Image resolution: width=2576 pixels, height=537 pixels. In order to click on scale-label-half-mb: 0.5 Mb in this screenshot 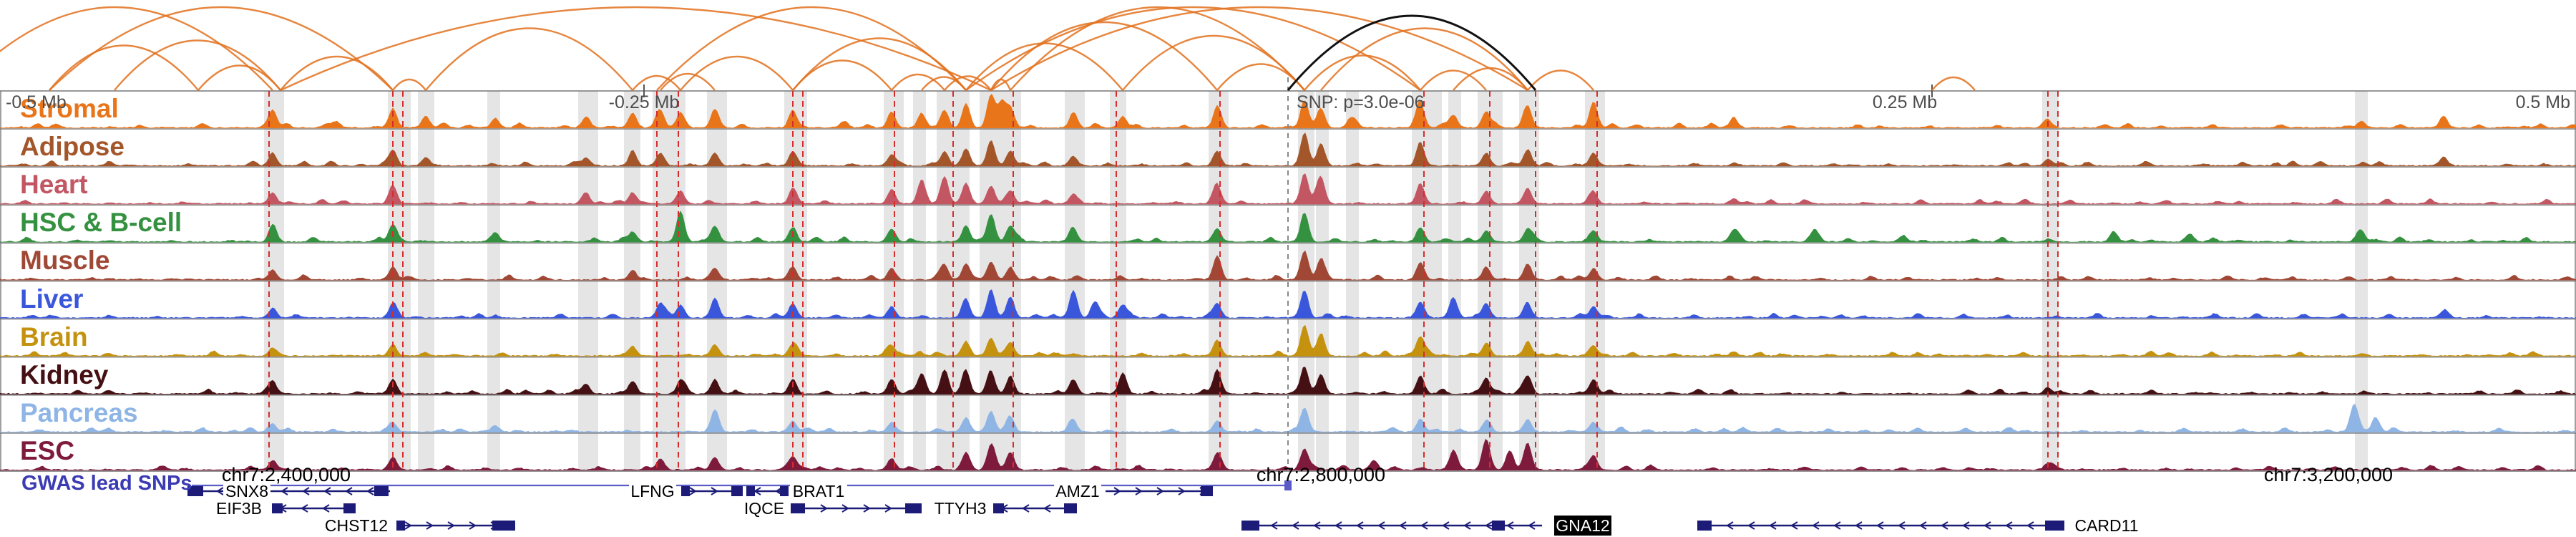, I will do `click(2542, 102)`.